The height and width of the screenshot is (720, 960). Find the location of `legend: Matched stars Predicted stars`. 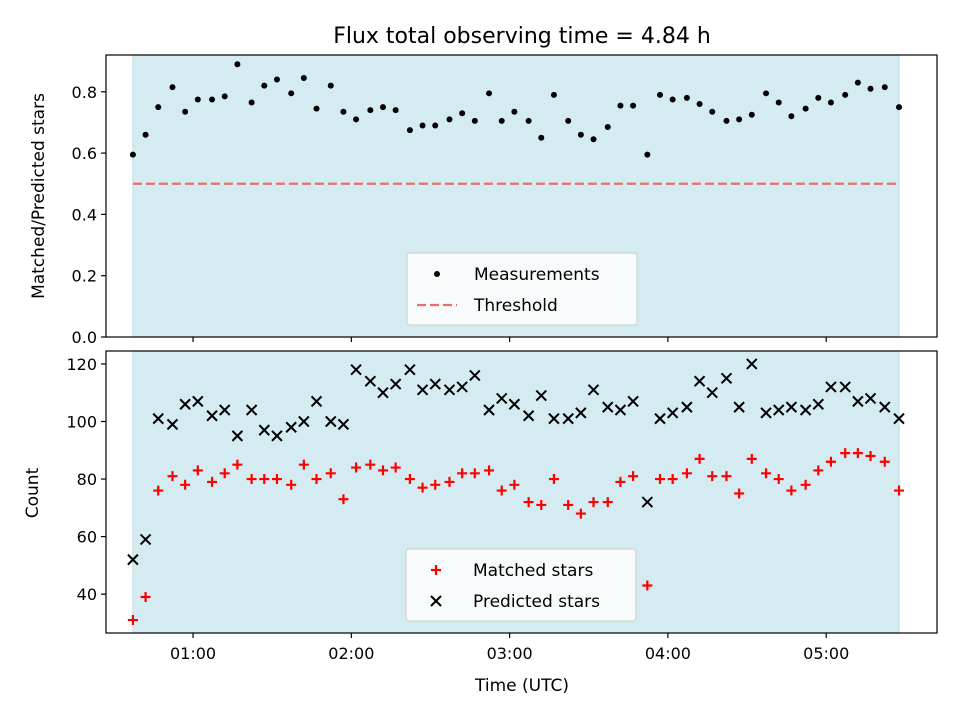

legend: Matched stars Predicted stars is located at coordinates (521, 585).